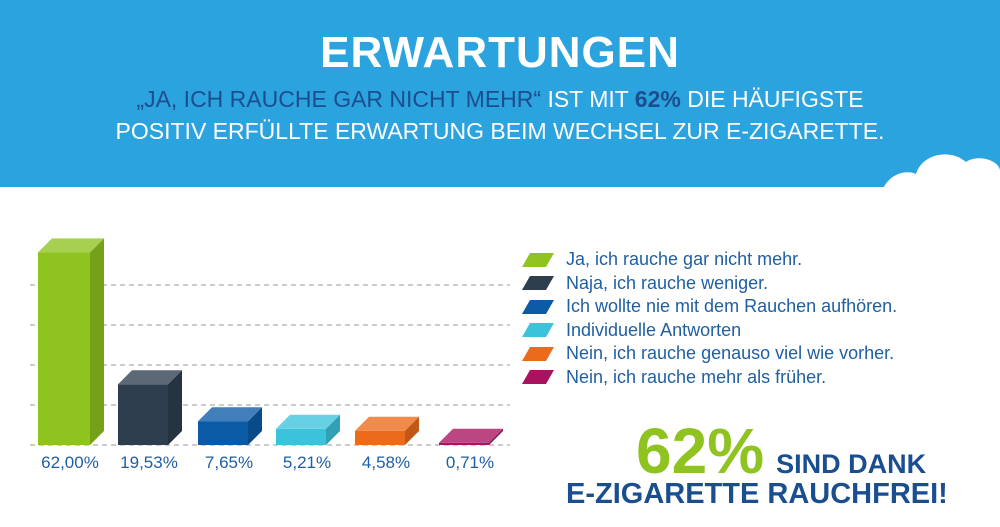 Image resolution: width=1000 pixels, height=527 pixels. I want to click on legend-item: Naja, ich rauche weniger., so click(709, 284).